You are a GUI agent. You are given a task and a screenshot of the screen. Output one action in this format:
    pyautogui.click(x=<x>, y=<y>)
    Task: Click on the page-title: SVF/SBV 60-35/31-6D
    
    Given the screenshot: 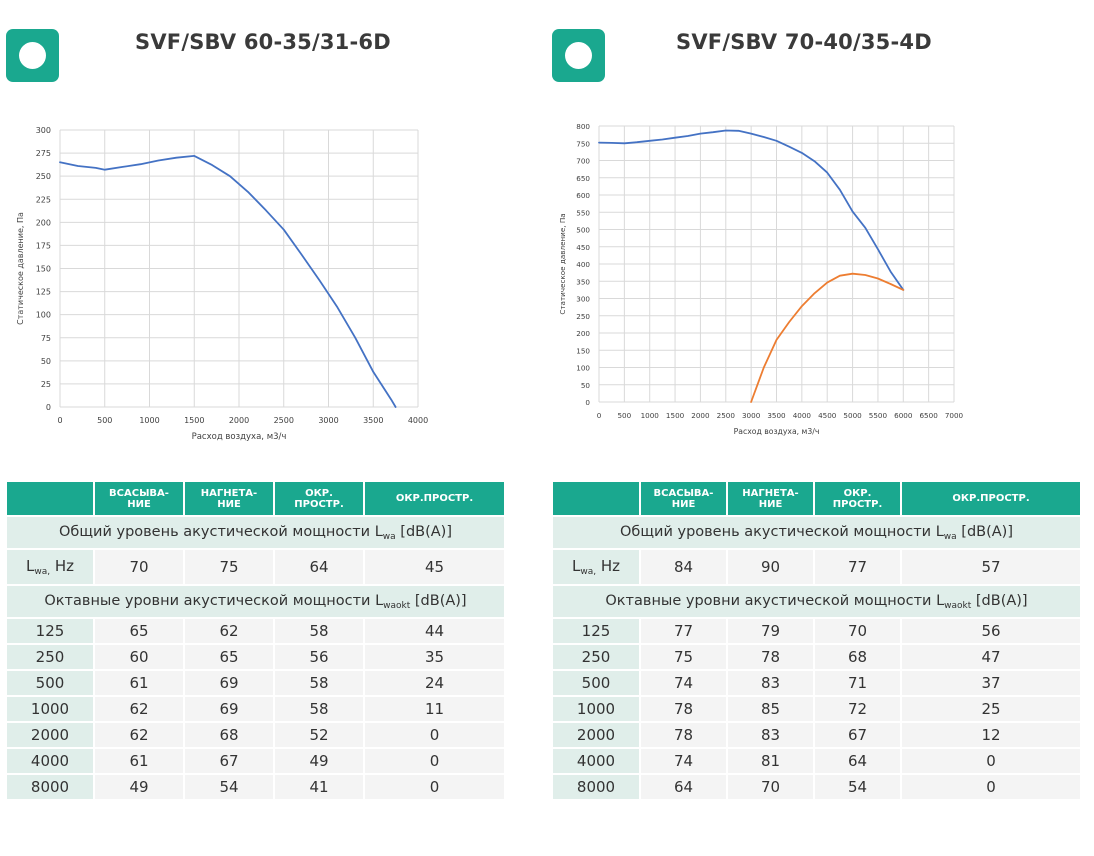 What is the action you would take?
    pyautogui.click(x=263, y=42)
    